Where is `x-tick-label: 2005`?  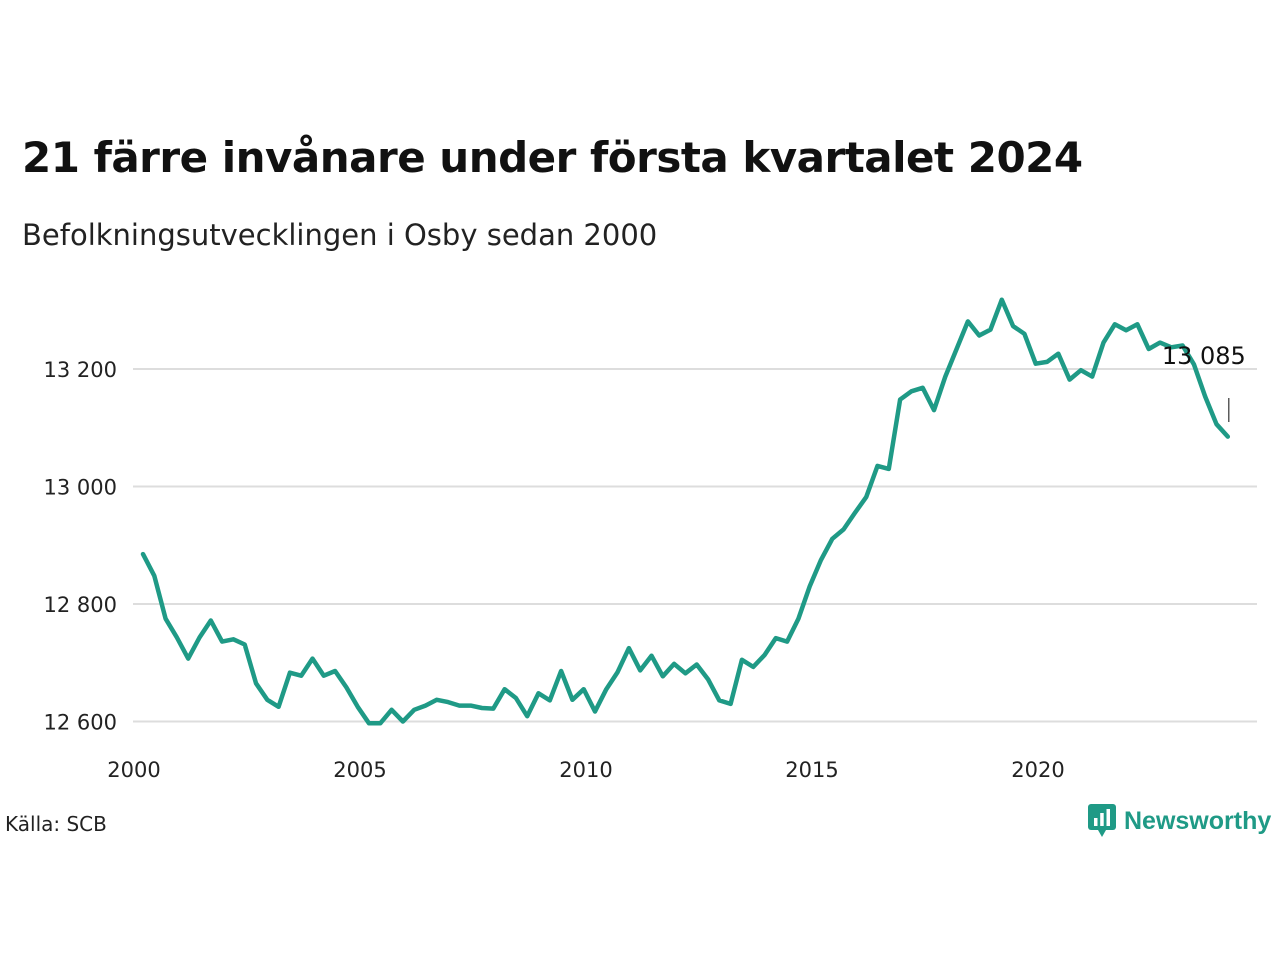 x-tick-label: 2005 is located at coordinates (359, 770).